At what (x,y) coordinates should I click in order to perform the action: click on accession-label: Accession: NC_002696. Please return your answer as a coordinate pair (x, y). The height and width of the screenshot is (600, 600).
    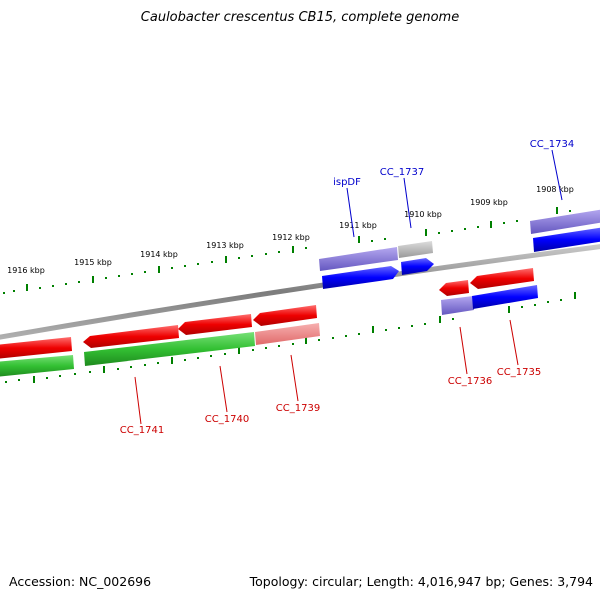
    Looking at the image, I should click on (80, 581).